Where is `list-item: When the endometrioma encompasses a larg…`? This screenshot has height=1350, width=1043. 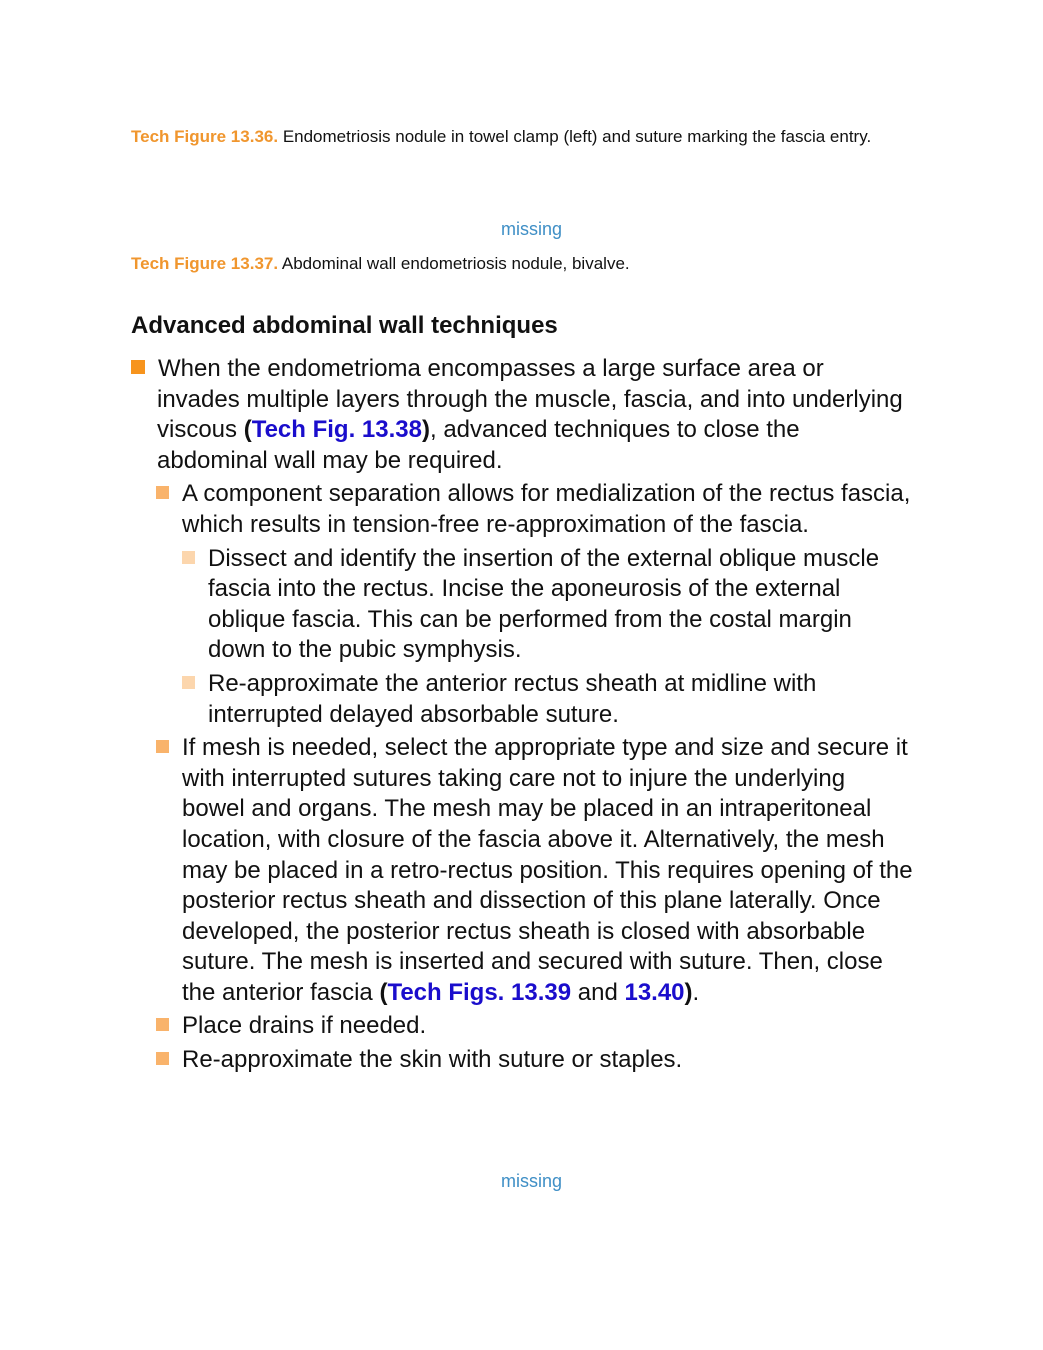
list-item: When the endometrioma encompasses a larg… is located at coordinates (522, 415).